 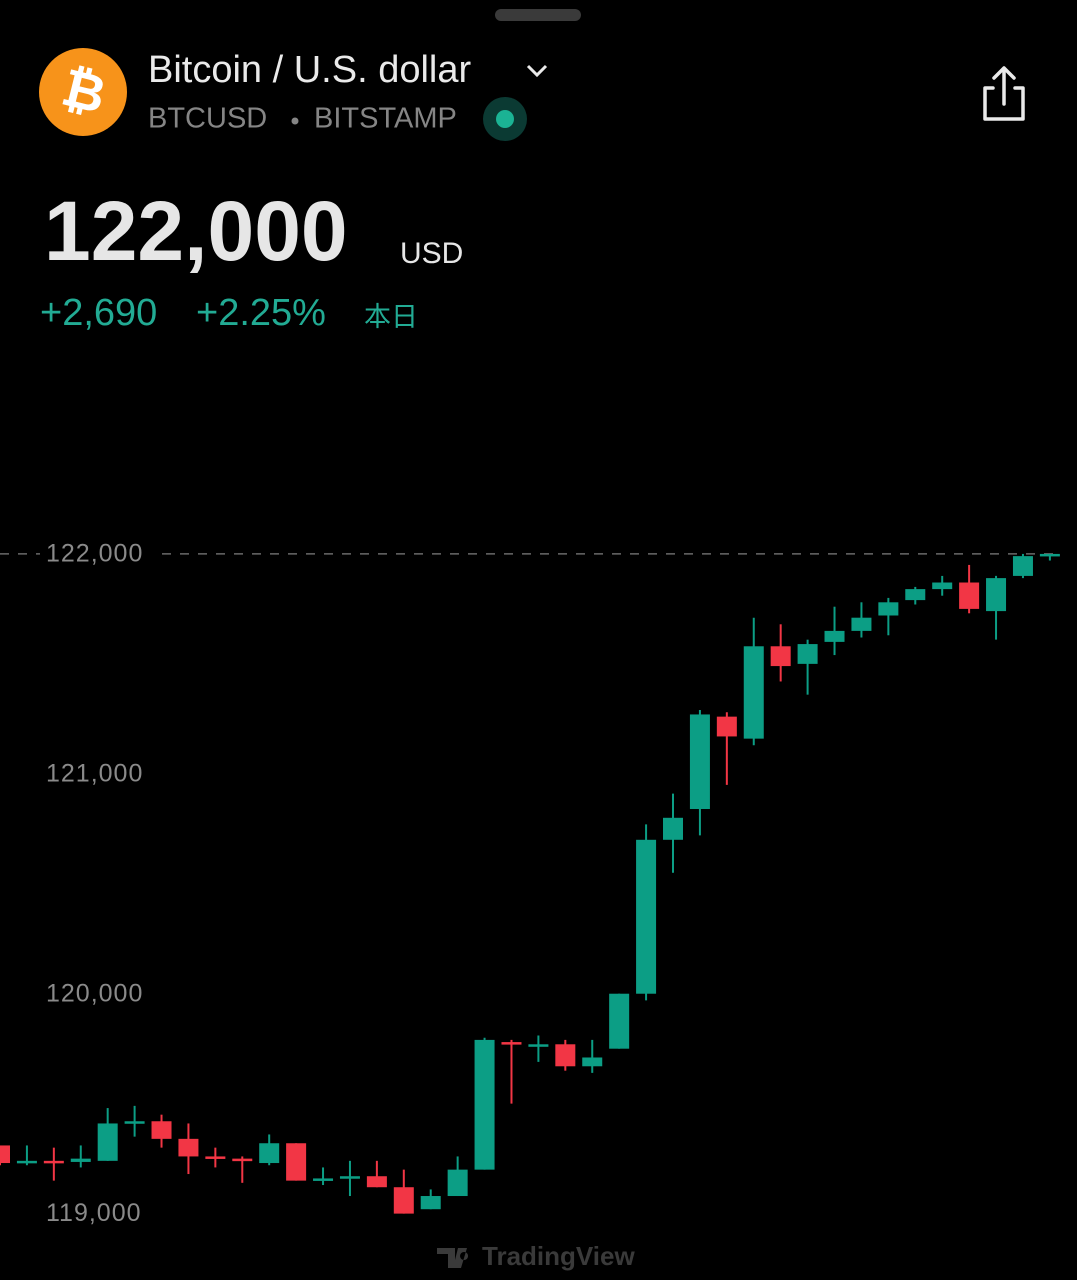 I want to click on y-tick-label: 119,000, so click(x=94, y=1213).